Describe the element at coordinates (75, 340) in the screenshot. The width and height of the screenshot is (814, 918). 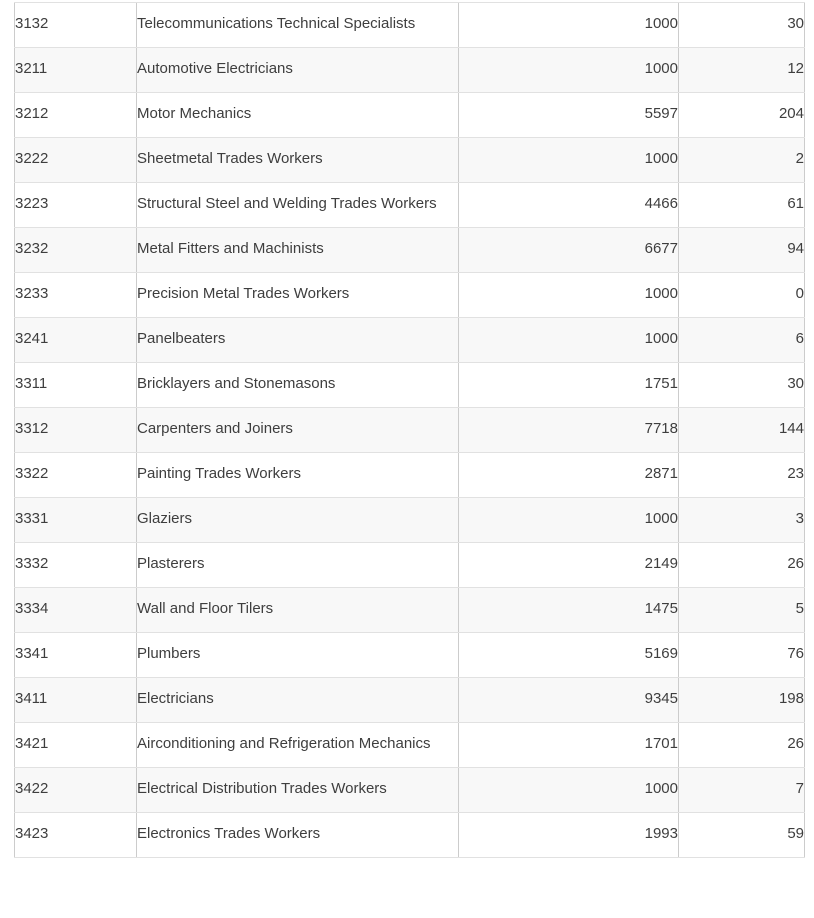
I see `occupation-code-cell: 3241` at that location.